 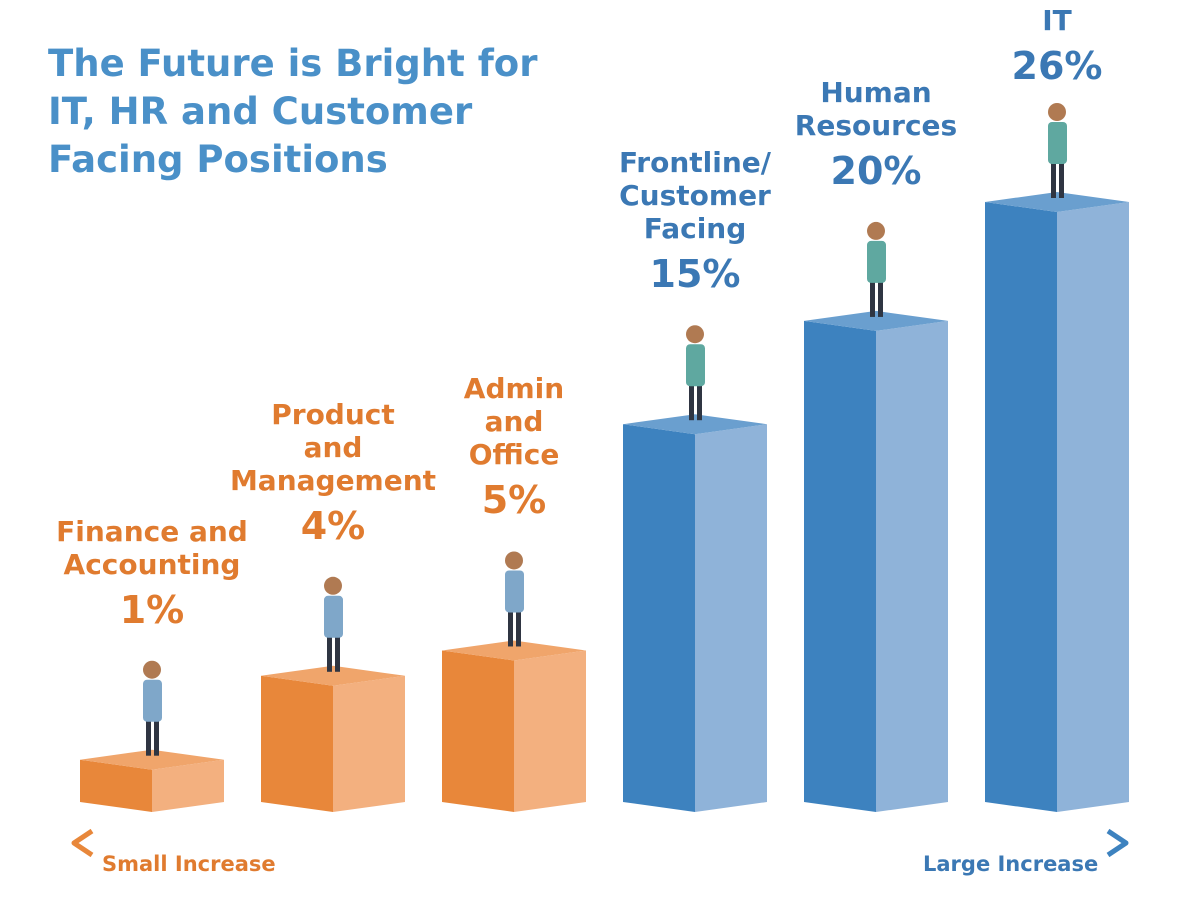 What do you see at coordinates (333, 447) in the screenshot?
I see `category-label: Product and Management` at bounding box center [333, 447].